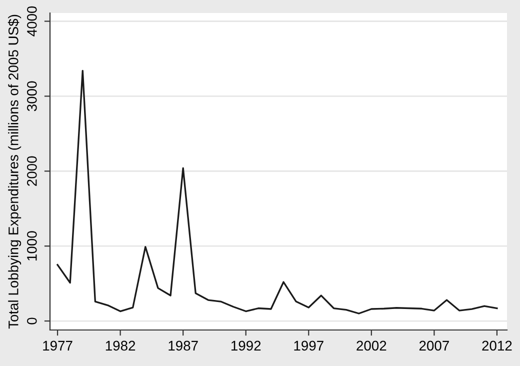  Describe the element at coordinates (371, 345) in the screenshot. I see `x-tick-label: 2002` at that location.